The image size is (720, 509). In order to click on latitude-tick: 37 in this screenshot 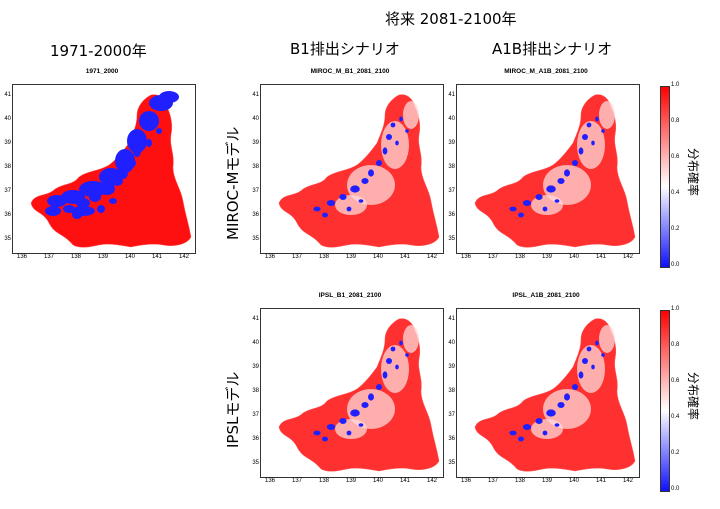, I will do `click(255, 415)`.